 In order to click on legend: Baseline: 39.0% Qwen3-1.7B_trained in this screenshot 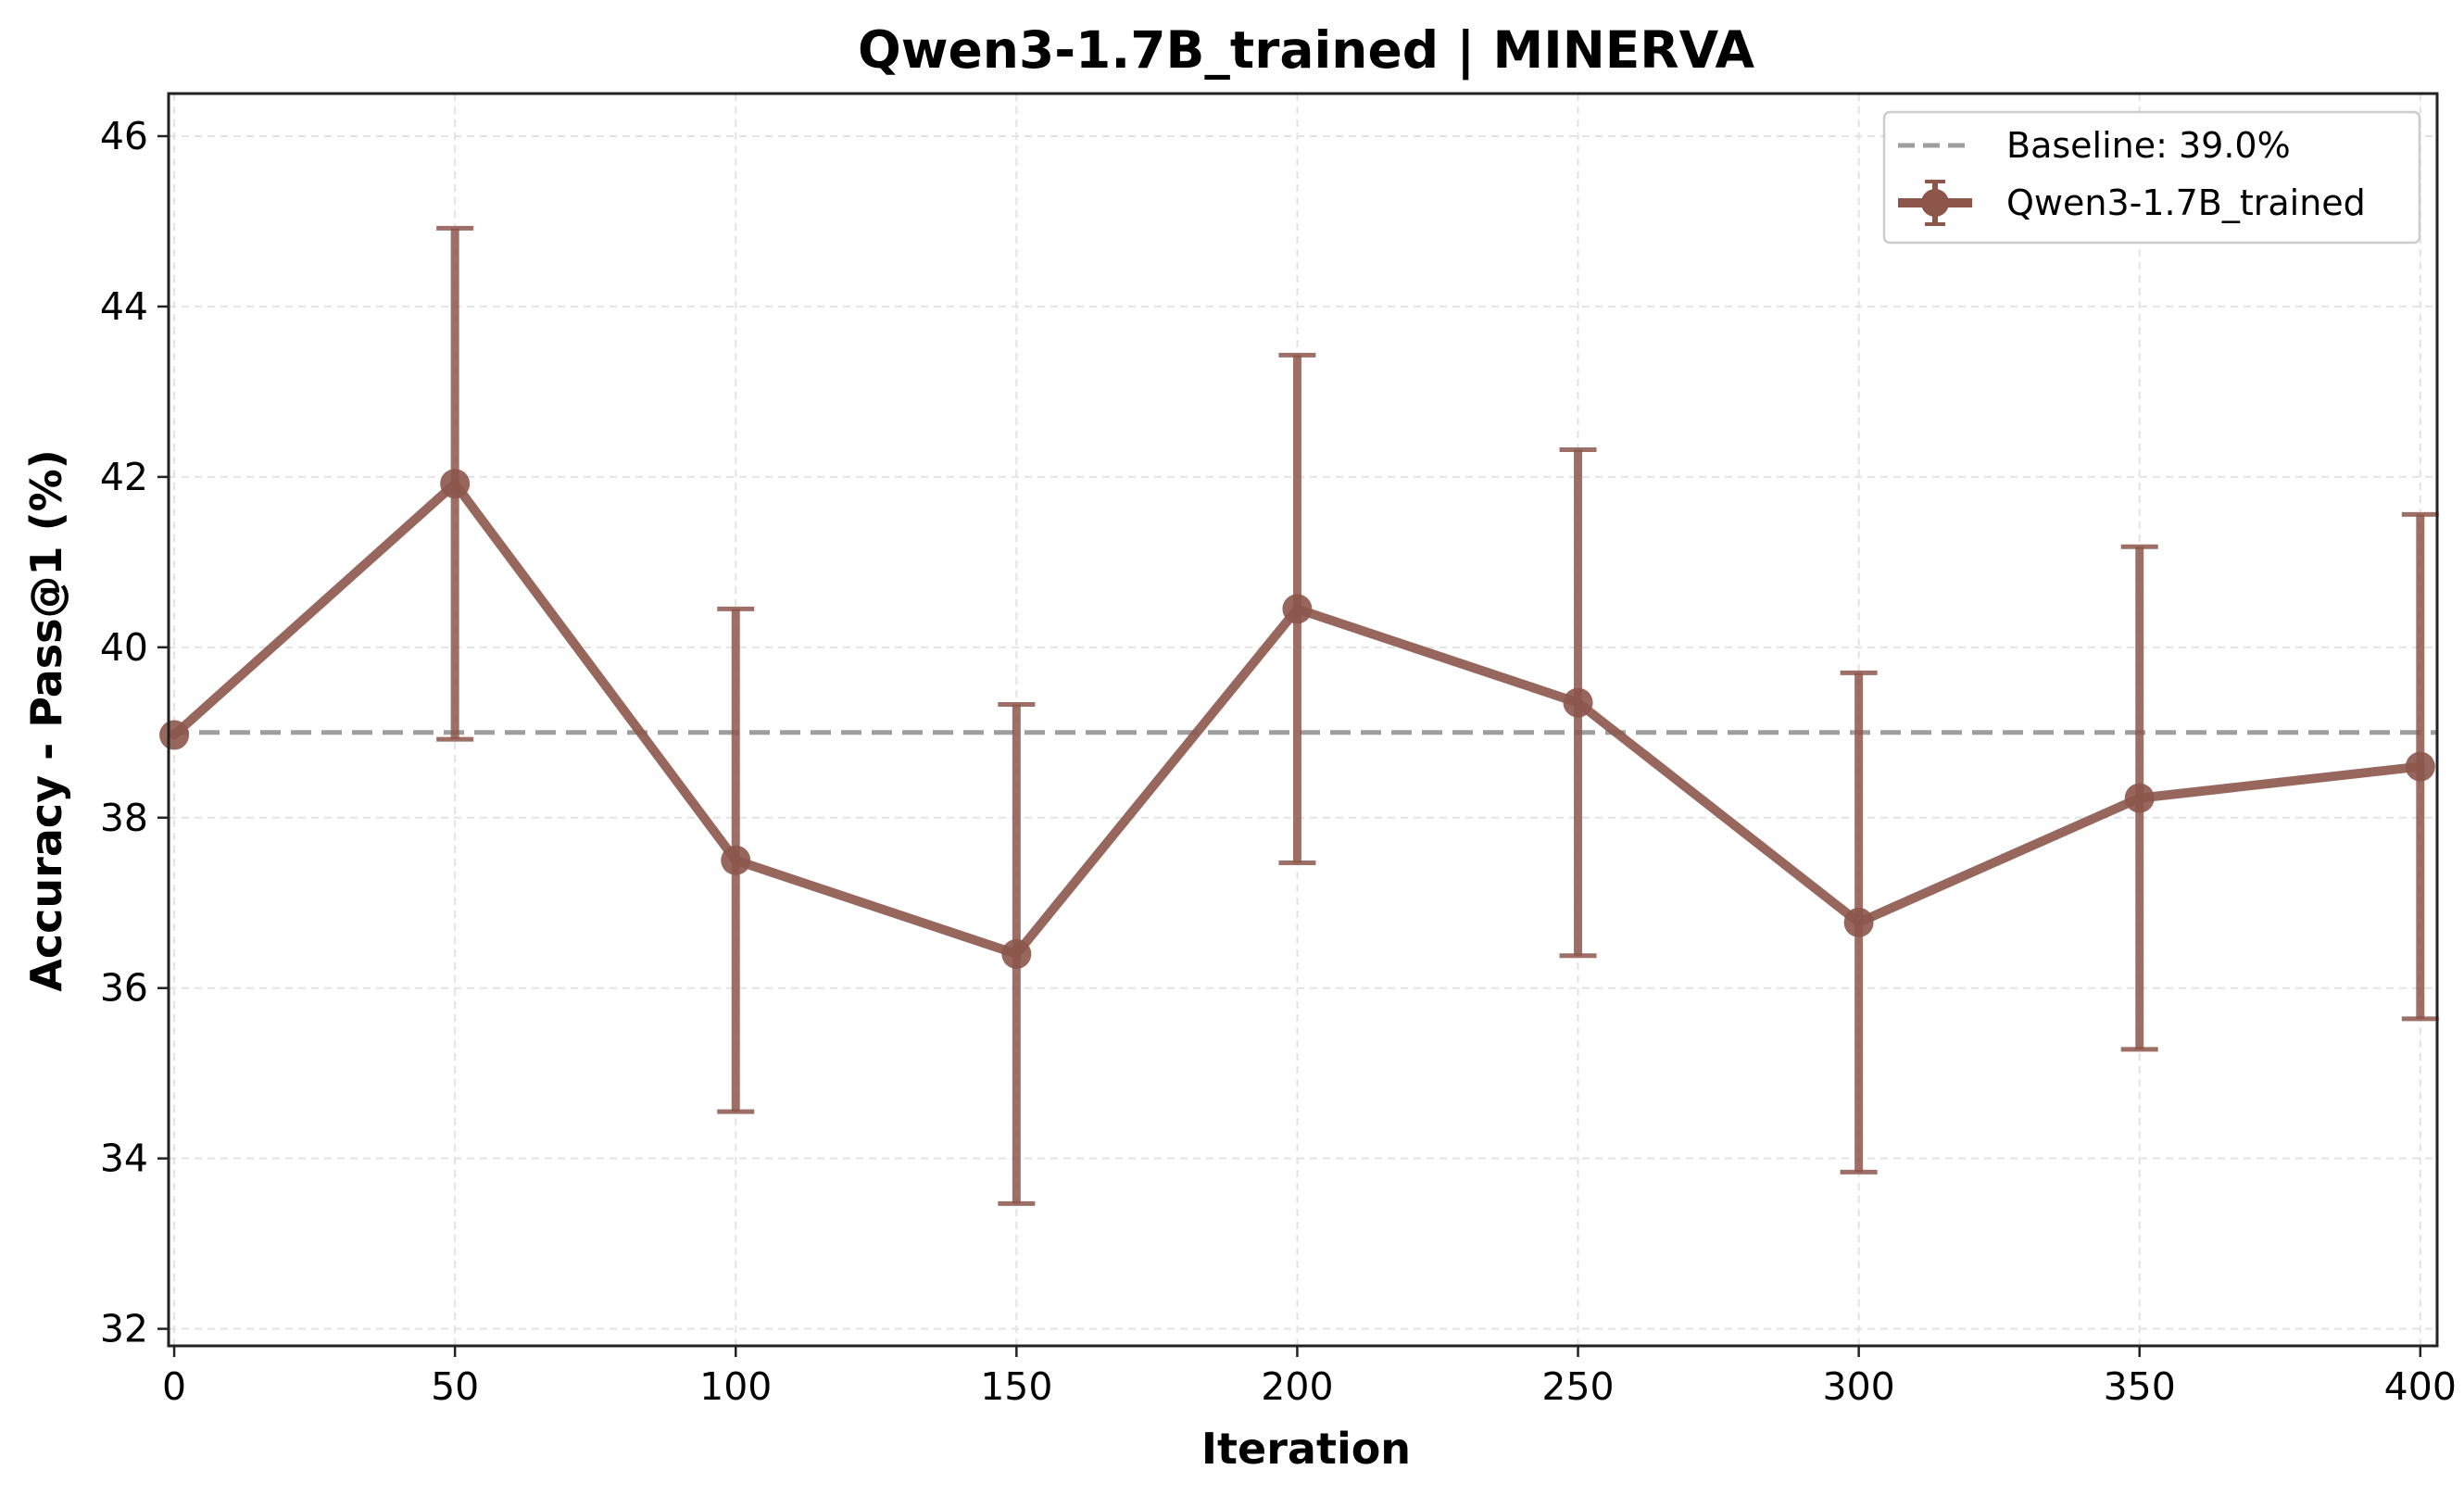, I will do `click(2151, 177)`.